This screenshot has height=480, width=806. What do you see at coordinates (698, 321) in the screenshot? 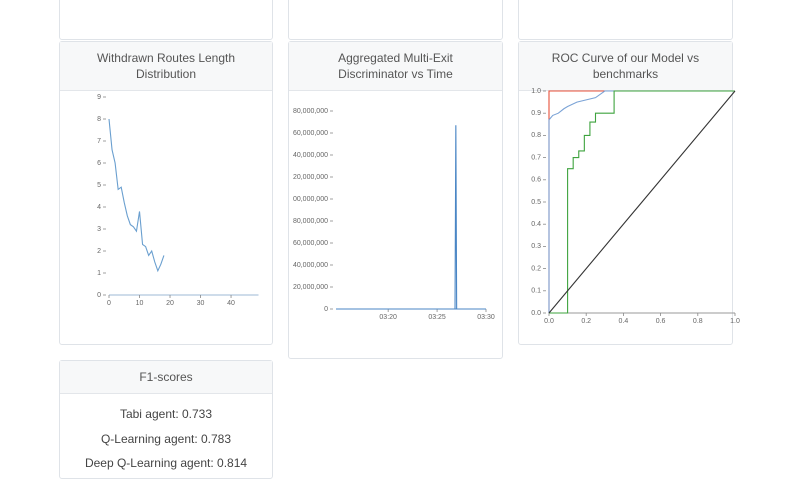
I see `x-tick-label: 0.8` at bounding box center [698, 321].